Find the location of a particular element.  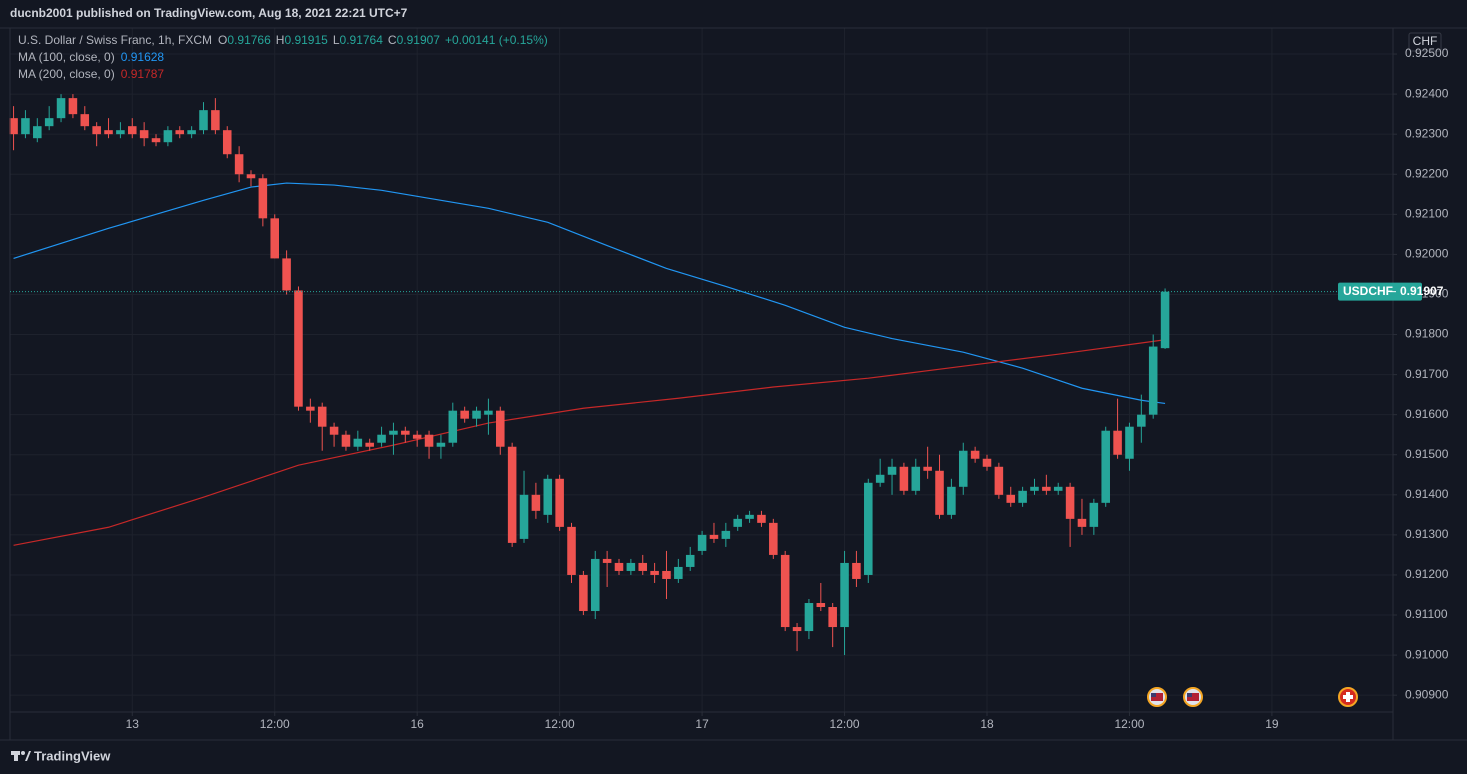

x-tick-label: 18 is located at coordinates (987, 724).